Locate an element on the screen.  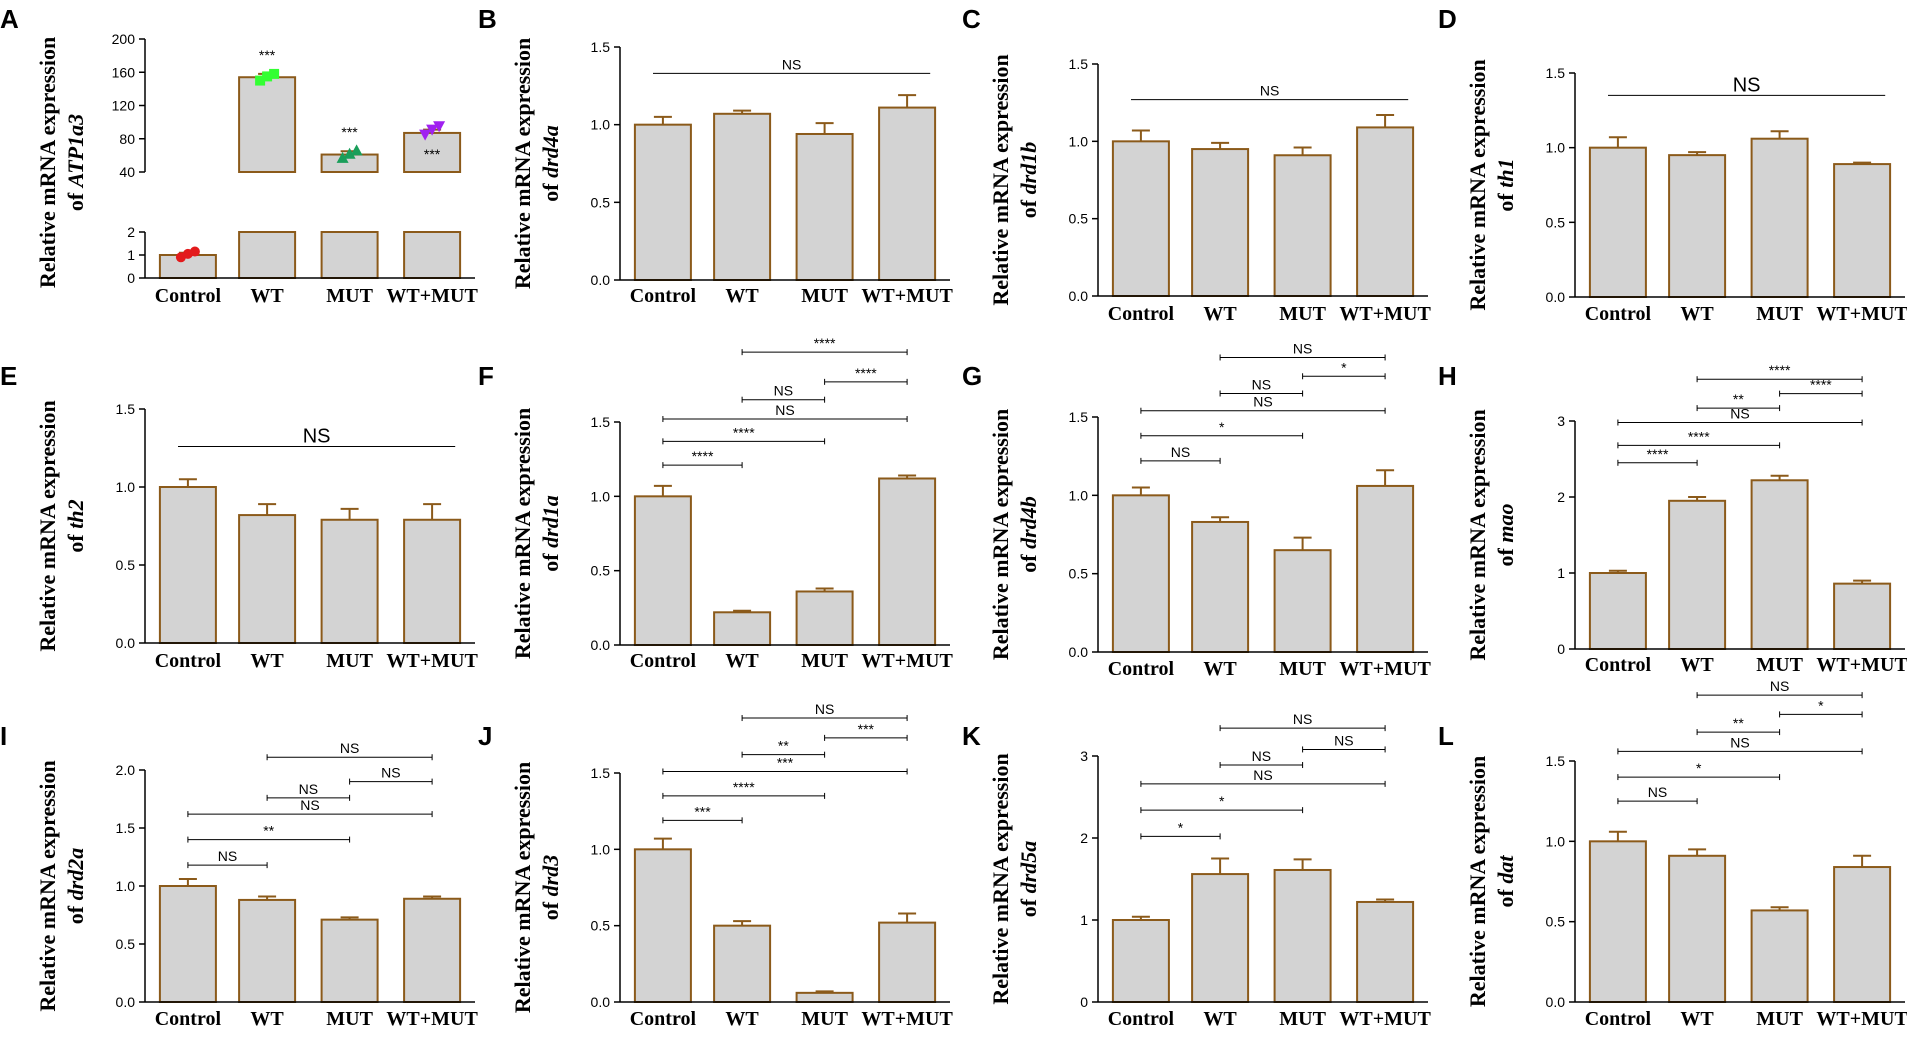
y-axis-label-gene: of th1 is located at coordinates (1505, 184).